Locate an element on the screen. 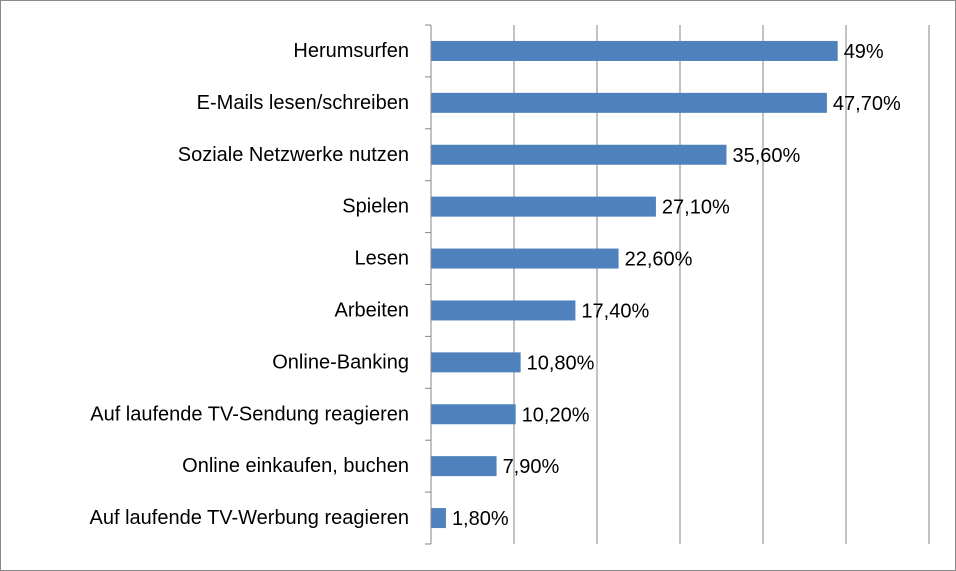  category-label: E-Mails lesen/schreiben is located at coordinates (303, 103).